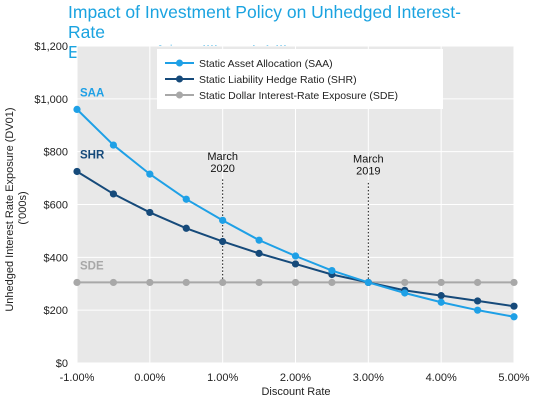  What do you see at coordinates (92, 93) in the screenshot?
I see `series-label-saa: SAA` at bounding box center [92, 93].